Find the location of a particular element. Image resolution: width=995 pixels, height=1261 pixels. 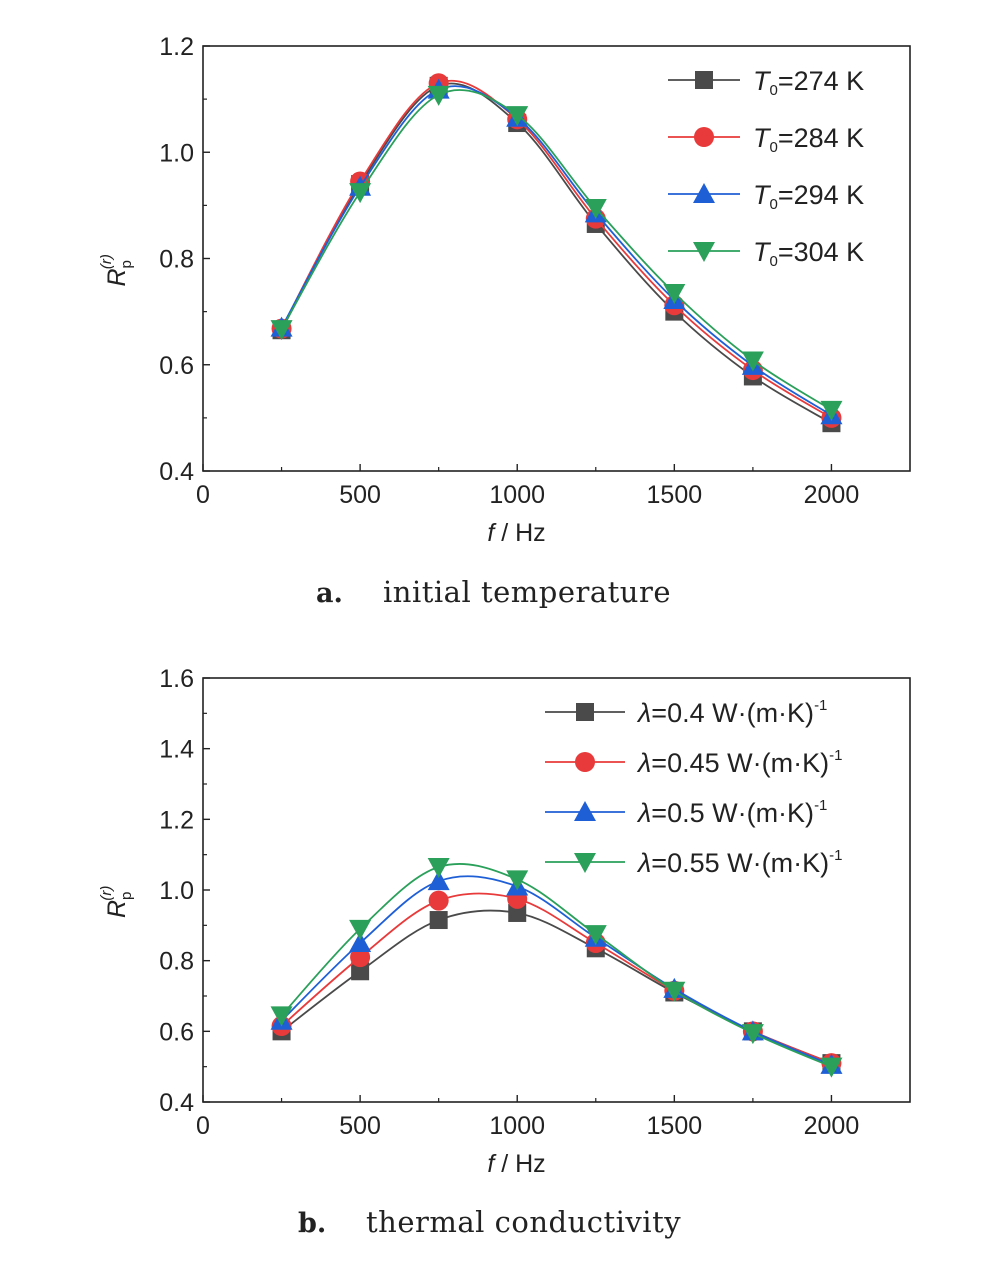

panel-caption: b. thermal conductivity is located at coordinates (489, 1222).